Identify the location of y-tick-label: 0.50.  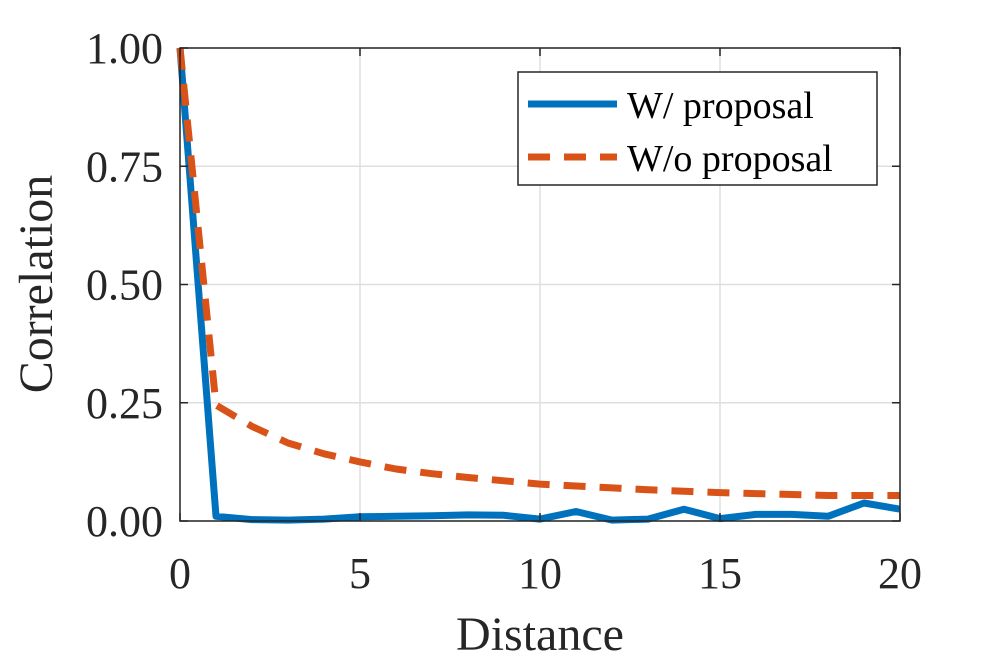
(124, 285).